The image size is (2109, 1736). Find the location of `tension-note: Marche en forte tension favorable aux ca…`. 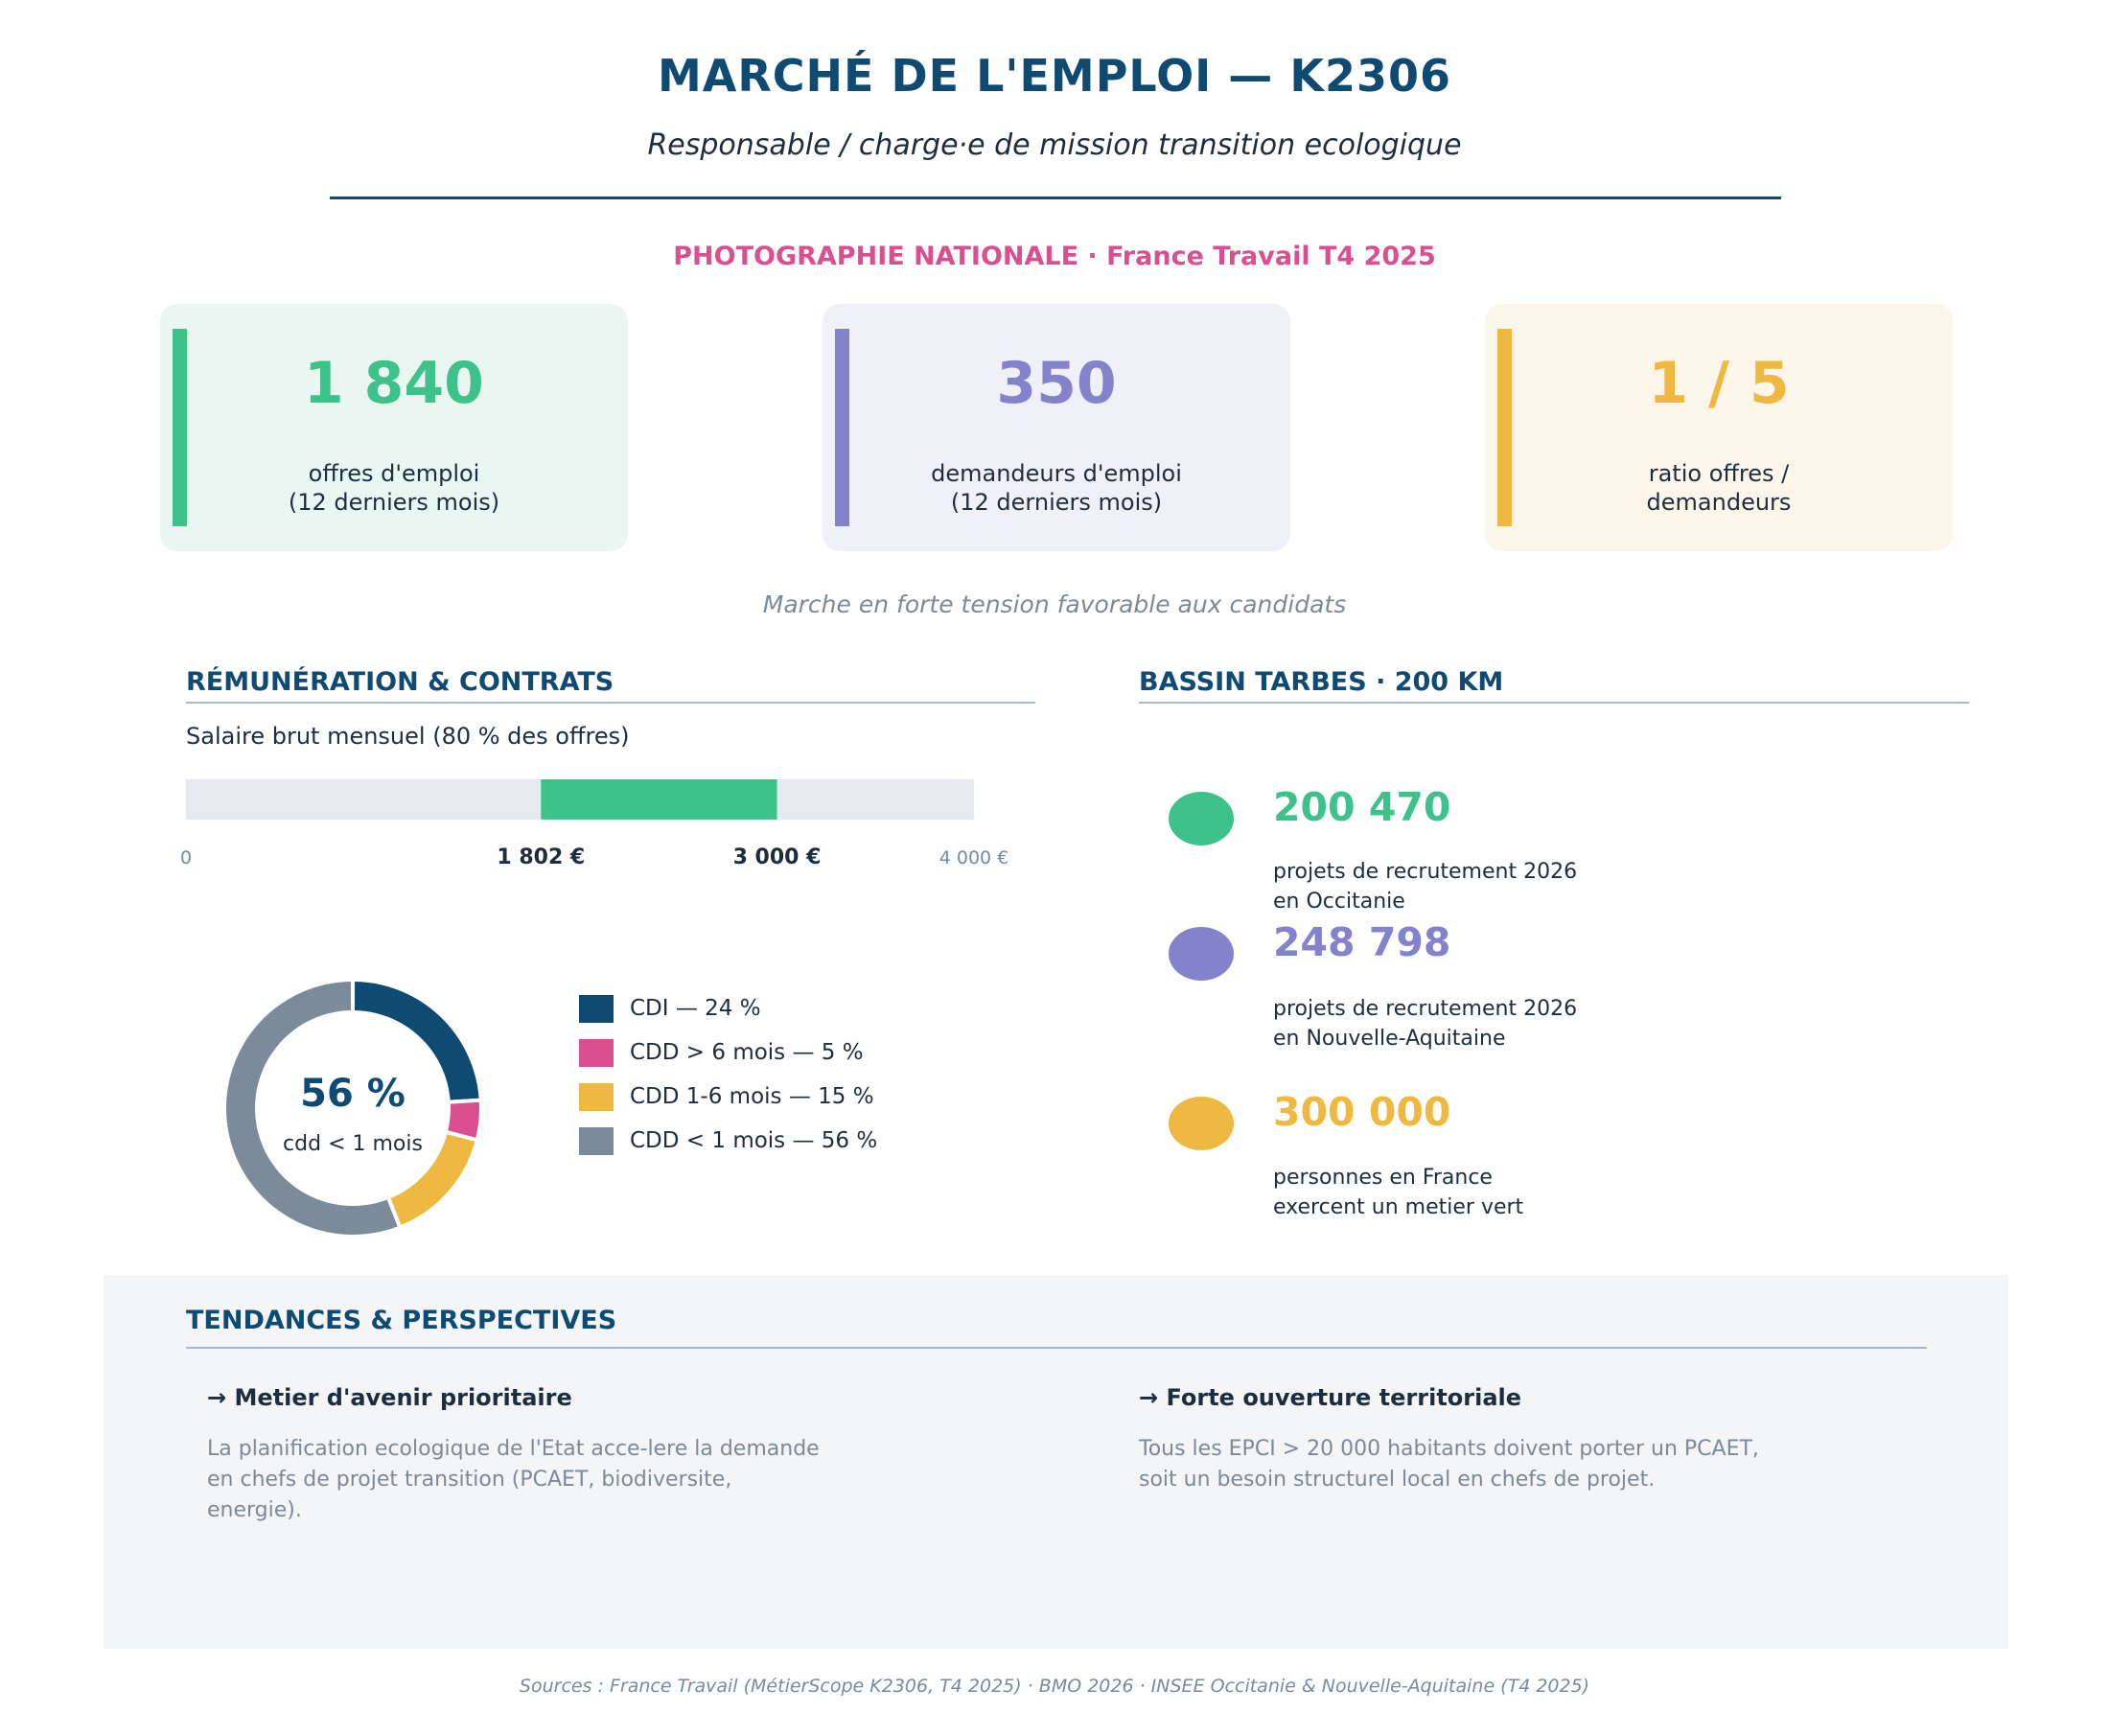

tension-note: Marche en forte tension favorable aux ca… is located at coordinates (1054, 604).